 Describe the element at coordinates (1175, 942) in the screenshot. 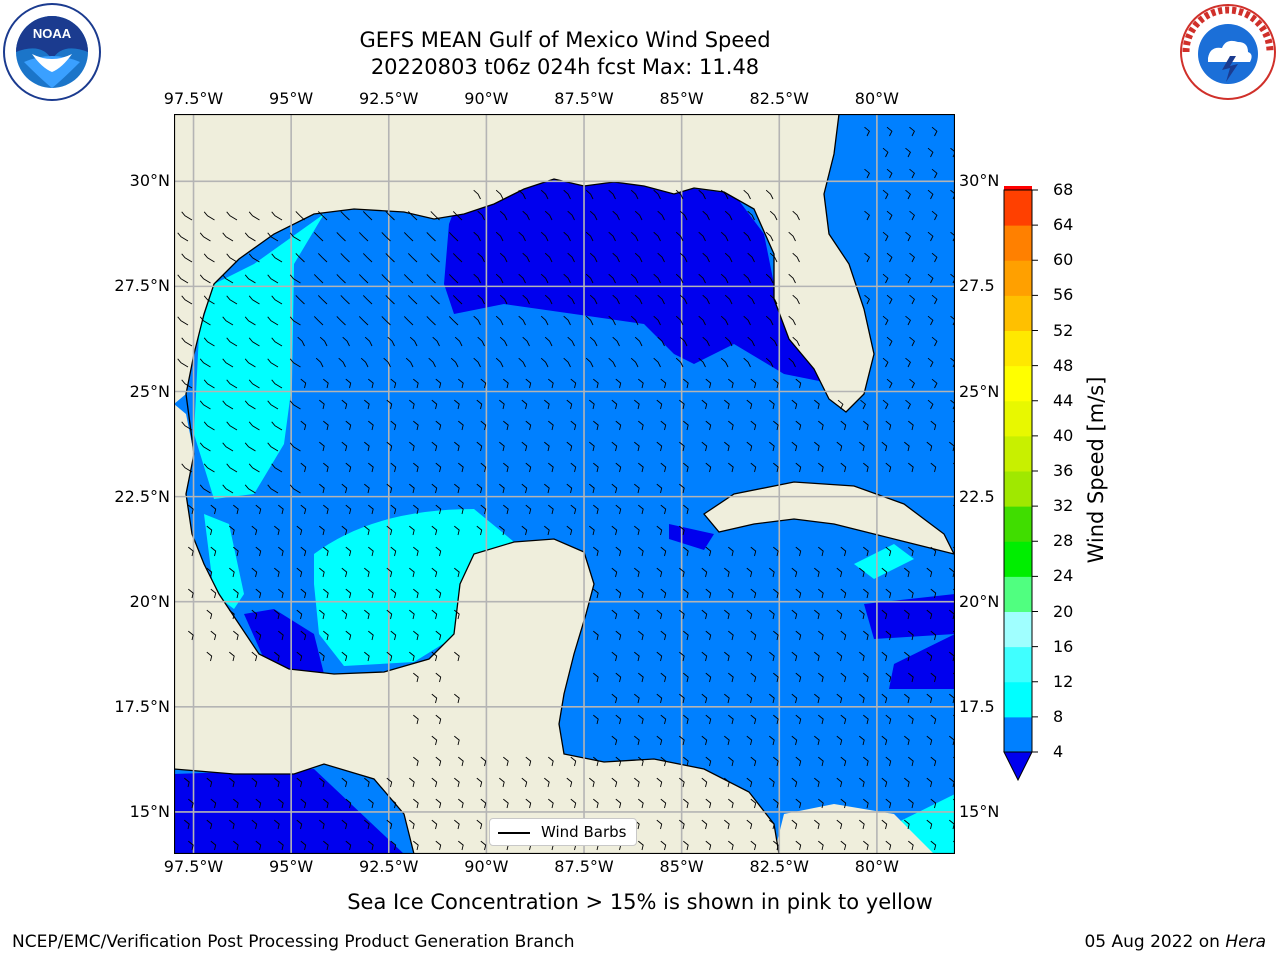

I see `footer-date: 05 Aug 2022 on Hera` at that location.